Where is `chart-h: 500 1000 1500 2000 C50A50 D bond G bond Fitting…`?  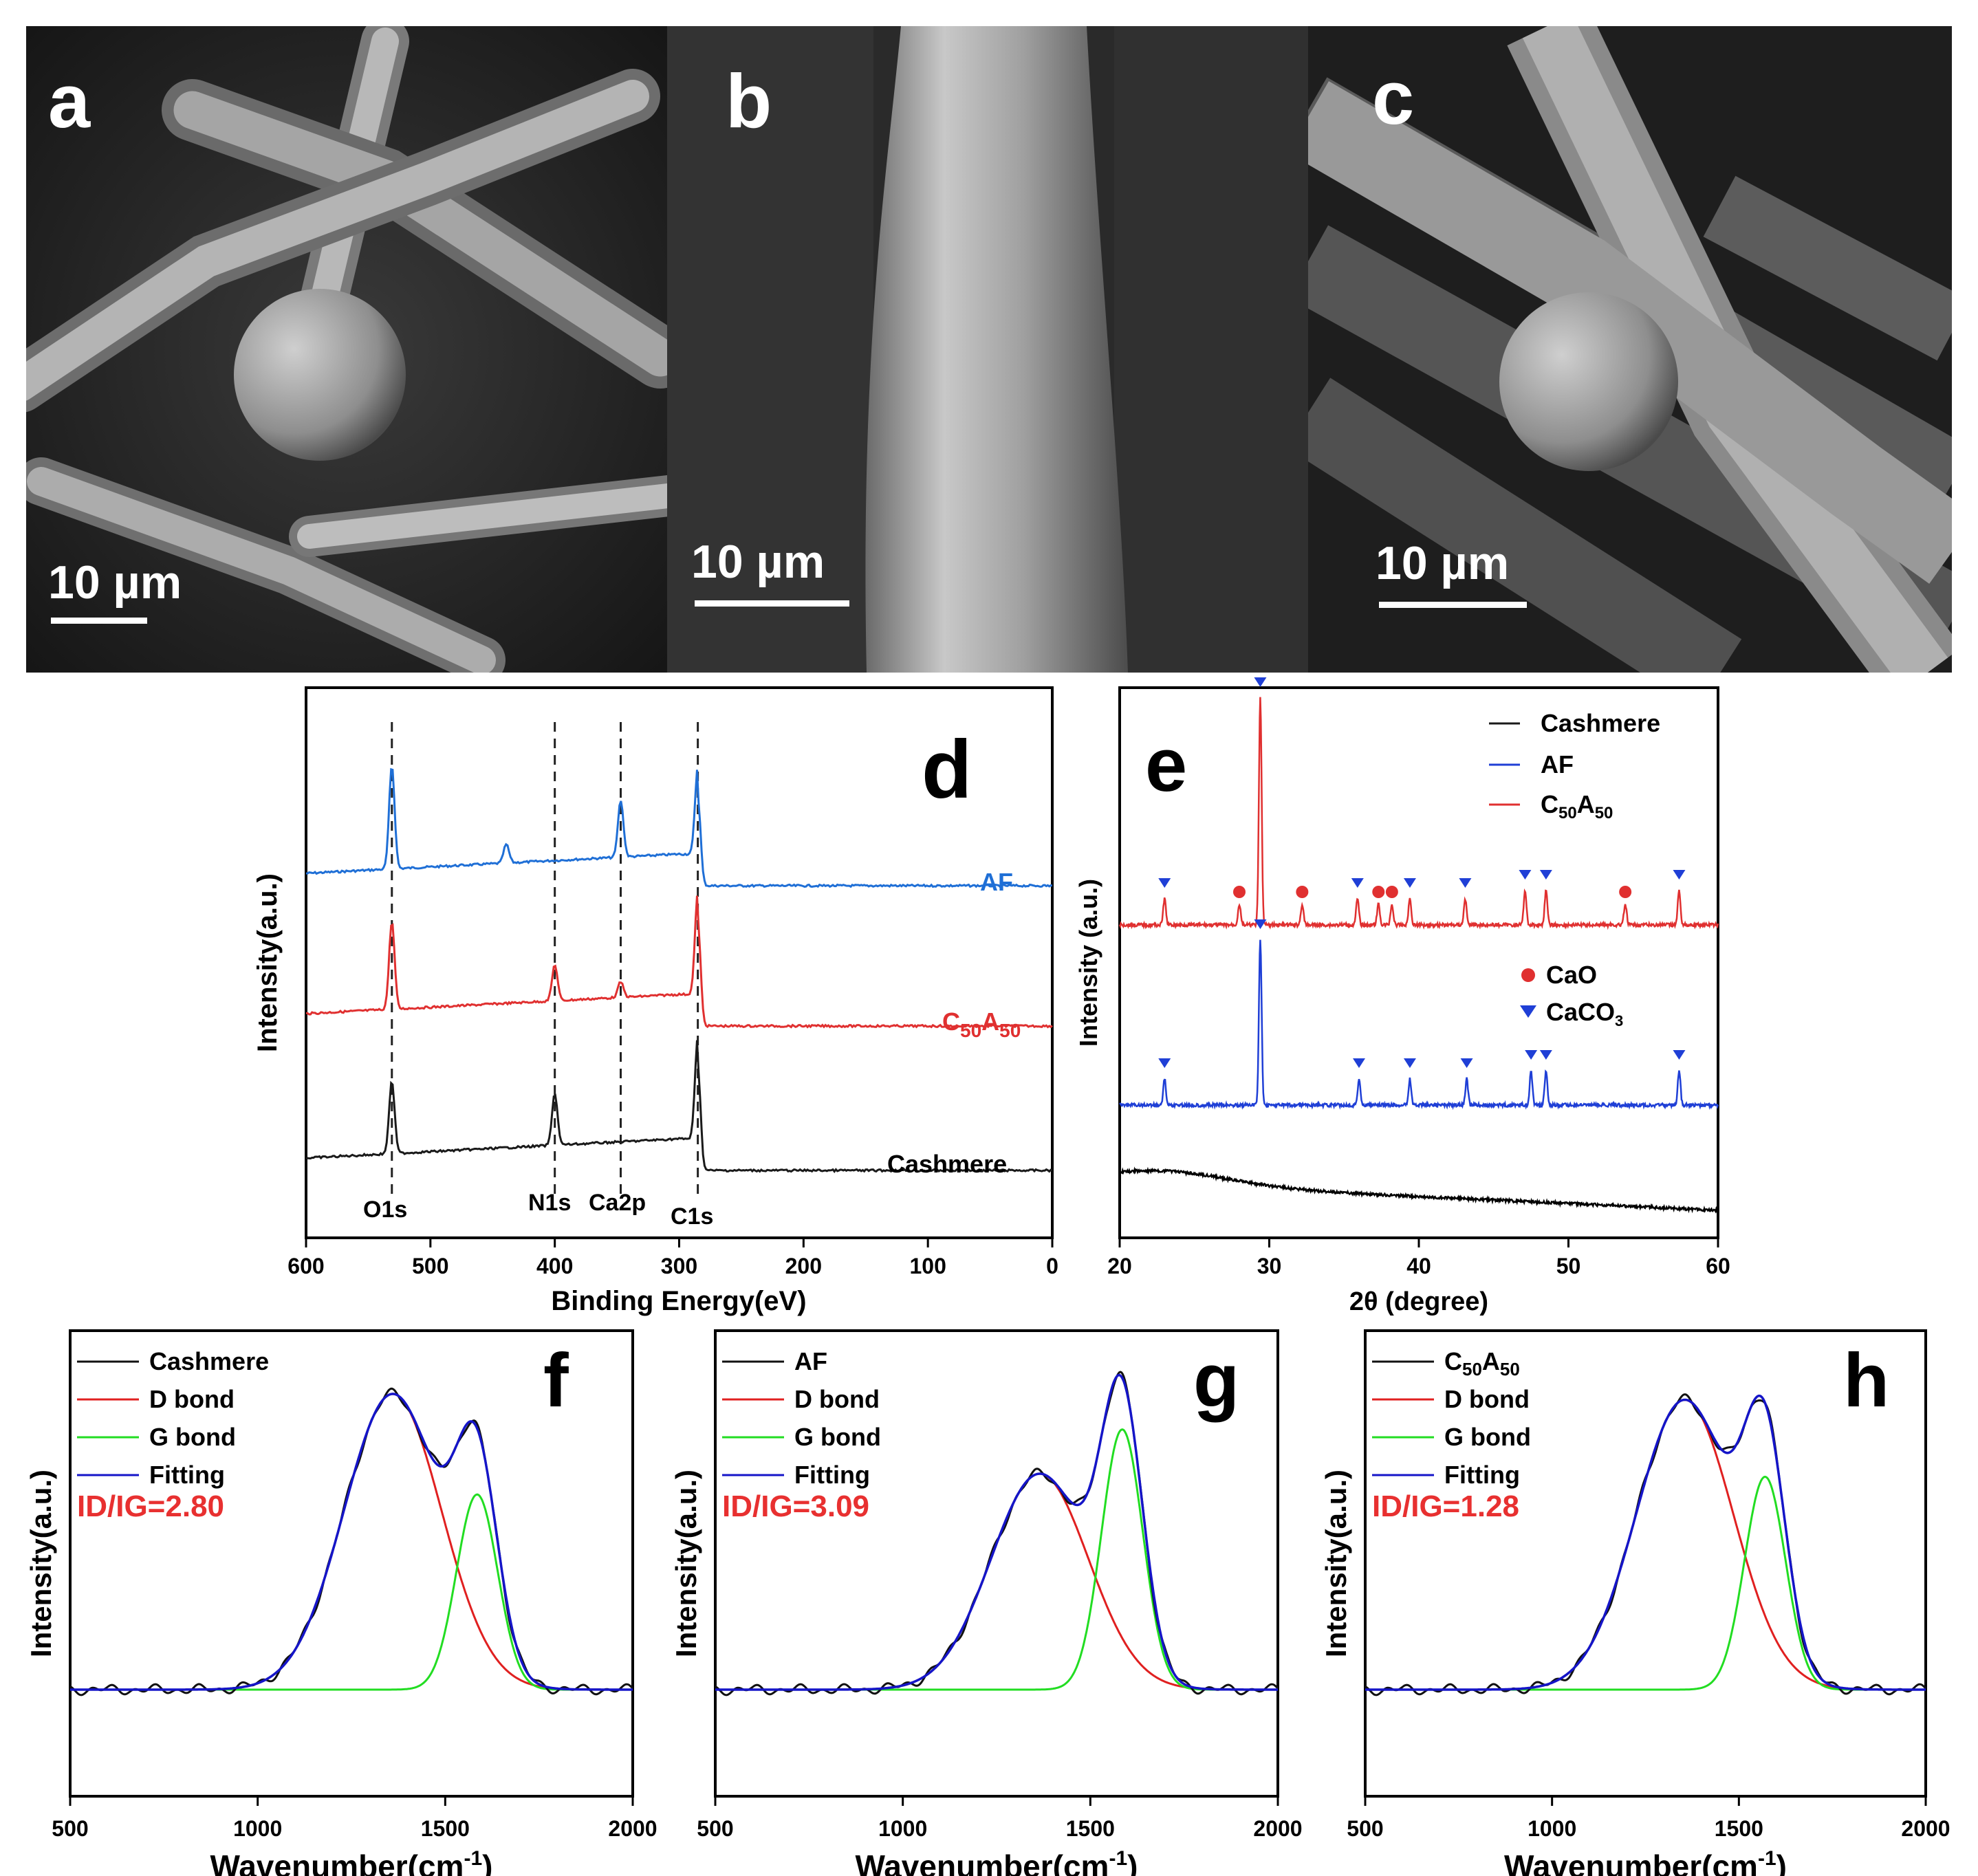 chart-h: 500 1000 1500 2000 C50A50 D bond G bond Fitting… is located at coordinates (1635, 1603).